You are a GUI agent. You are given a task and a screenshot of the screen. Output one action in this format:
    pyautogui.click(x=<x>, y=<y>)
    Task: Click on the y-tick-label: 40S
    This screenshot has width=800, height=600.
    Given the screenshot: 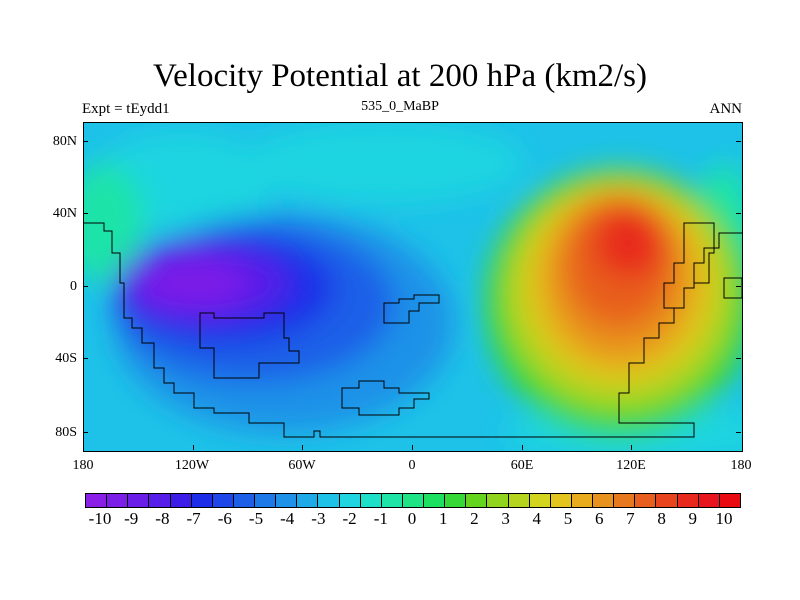 What is the action you would take?
    pyautogui.click(x=66, y=358)
    